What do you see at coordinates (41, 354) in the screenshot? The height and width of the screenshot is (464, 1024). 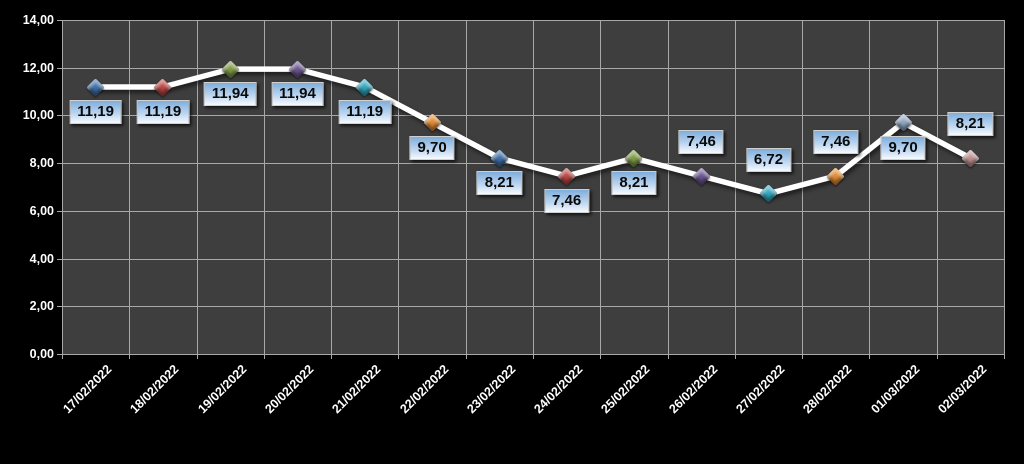 I see `y-axis-label: 0,00` at bounding box center [41, 354].